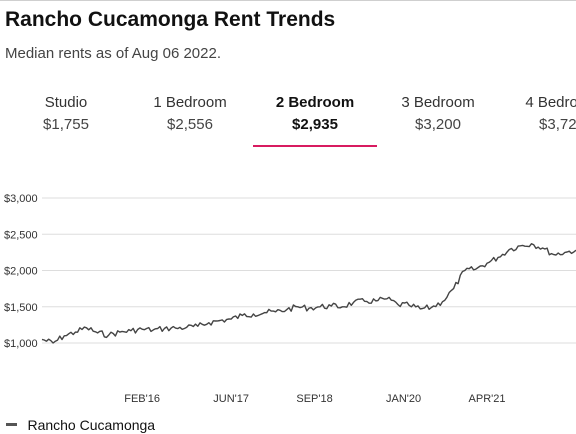  Describe the element at coordinates (438, 114) in the screenshot. I see `tab-3-bedroom: 3 Bedroom $3,200` at that location.